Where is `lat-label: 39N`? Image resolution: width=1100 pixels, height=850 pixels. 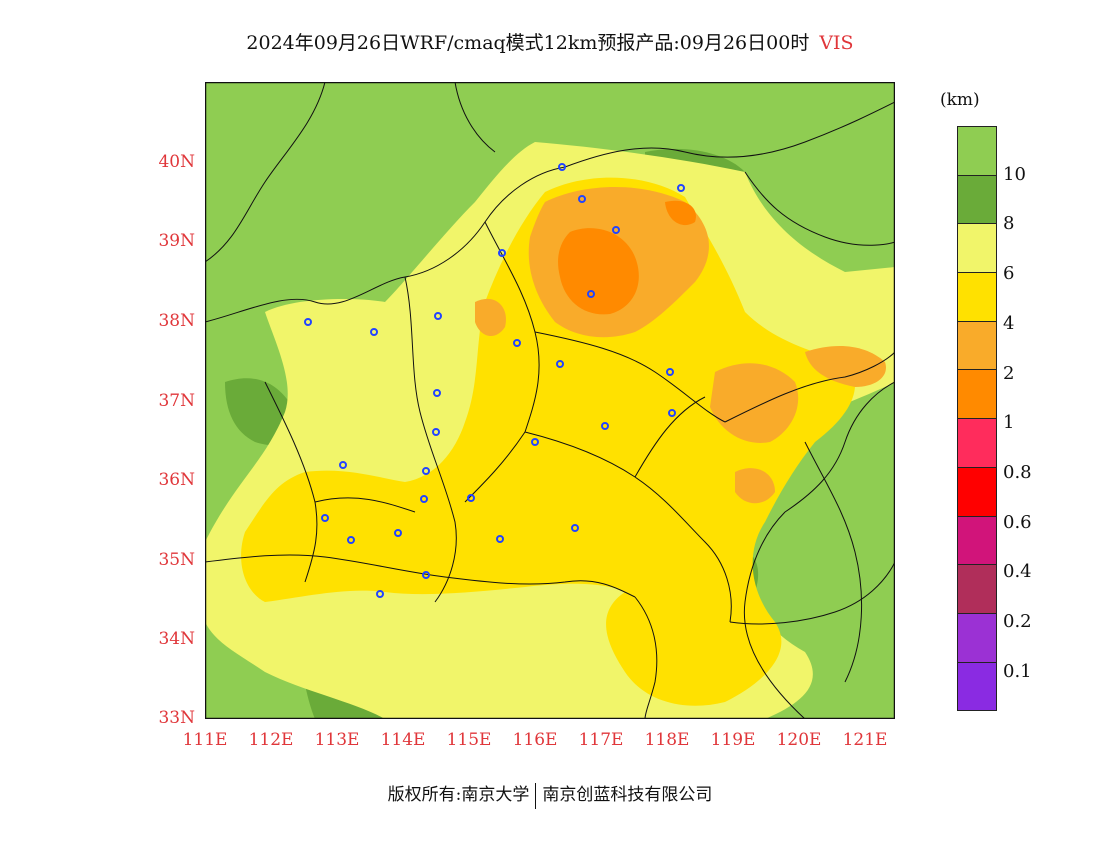
lat-label: 39N is located at coordinates (176, 241).